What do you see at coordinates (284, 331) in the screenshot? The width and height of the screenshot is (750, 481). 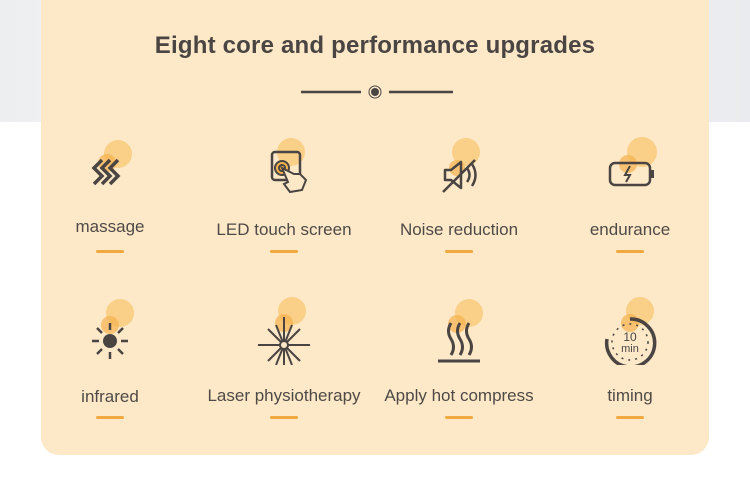 I see `laser-burst-icon` at bounding box center [284, 331].